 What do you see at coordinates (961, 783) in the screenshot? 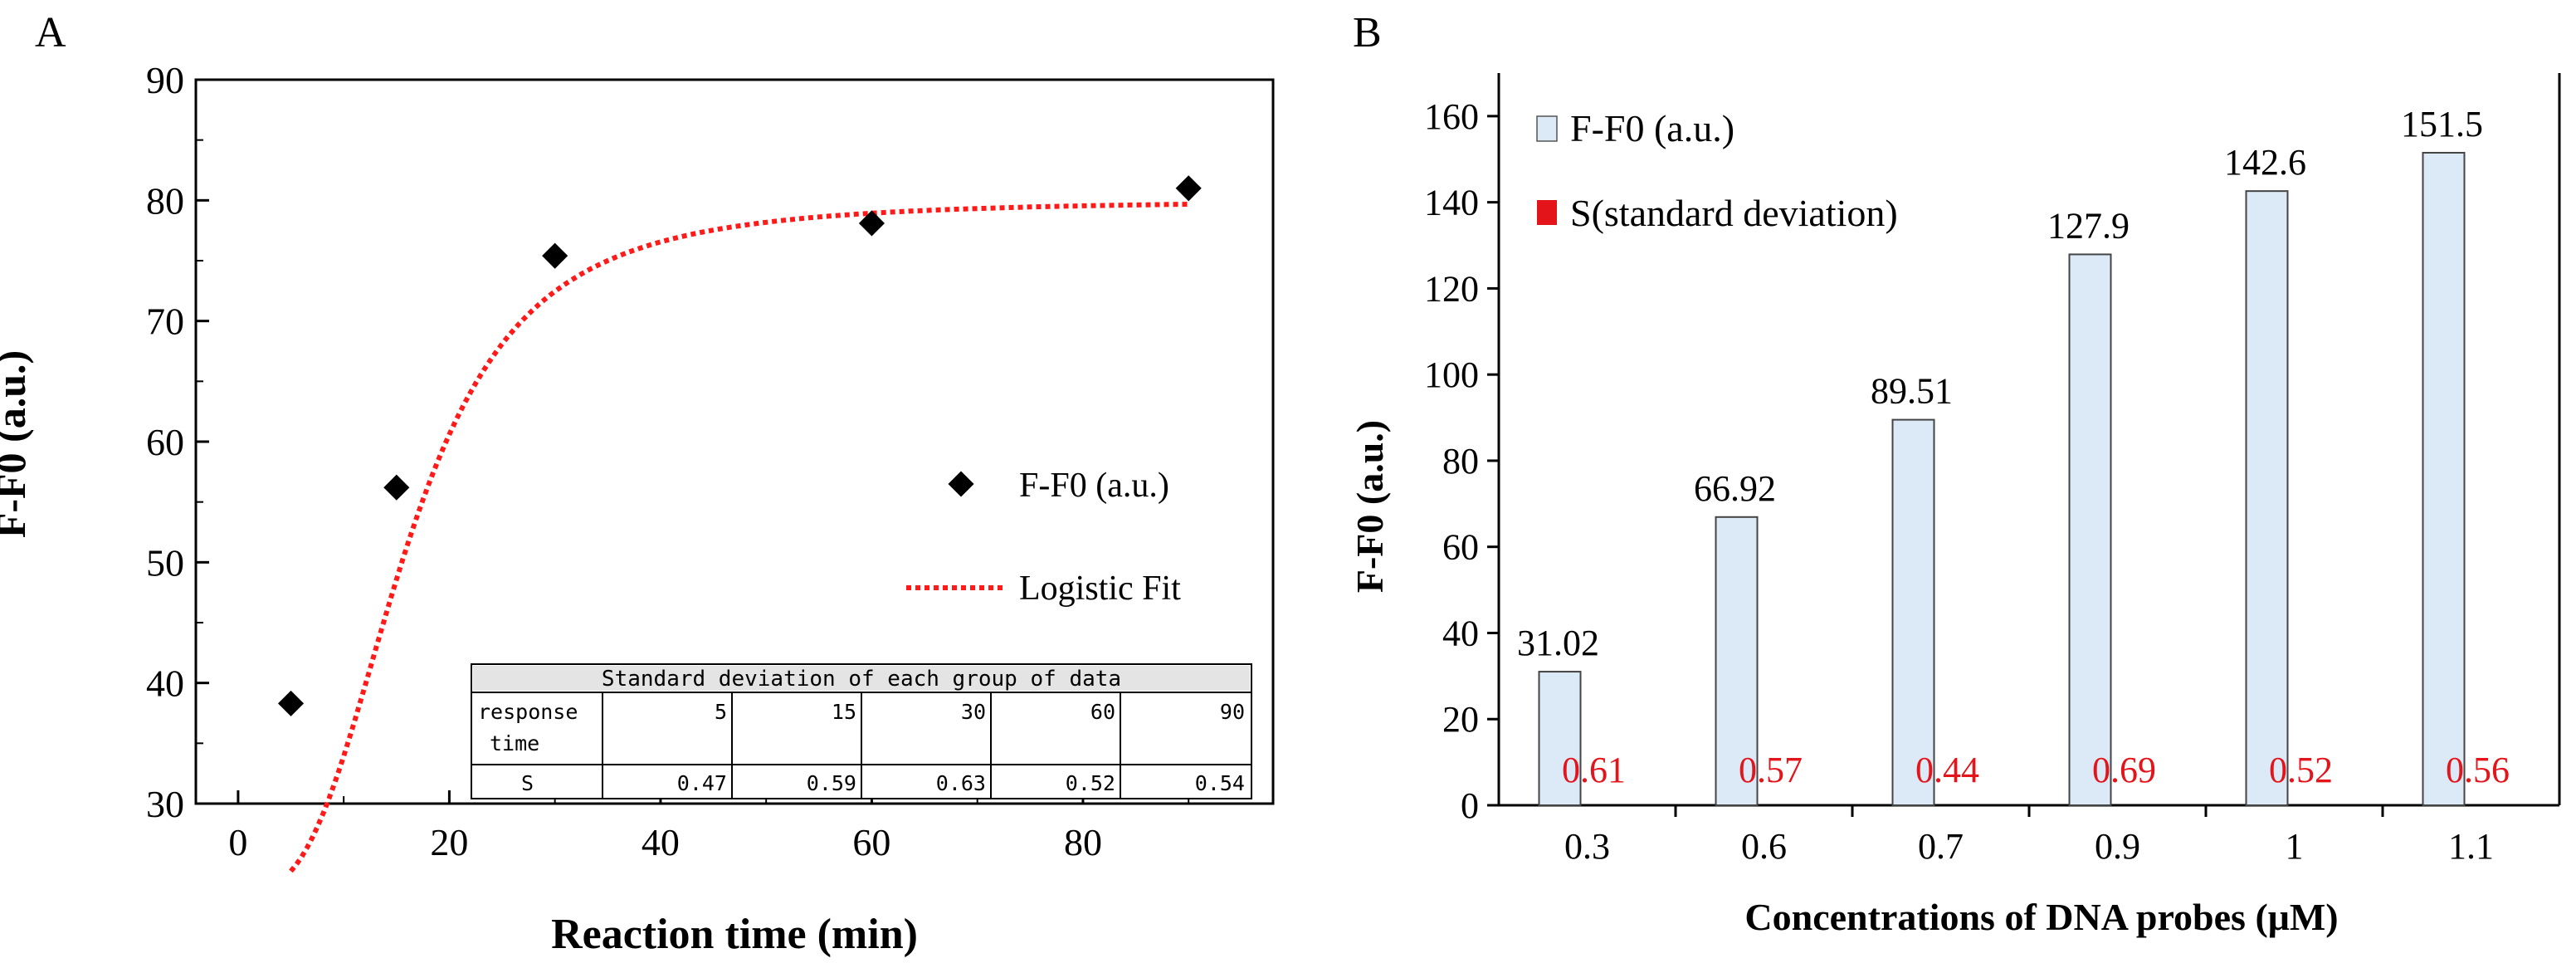
I see `inset-table-s-cell: 0.63` at bounding box center [961, 783].